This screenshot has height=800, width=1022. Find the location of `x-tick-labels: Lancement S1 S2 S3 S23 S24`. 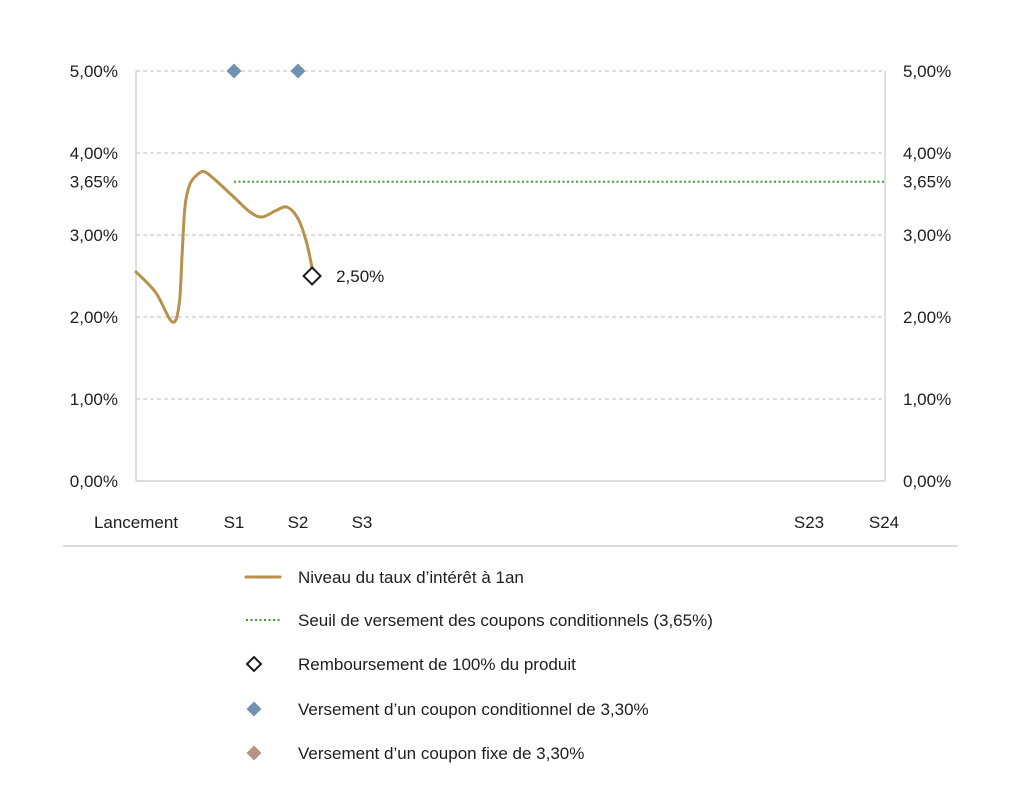

x-tick-labels: Lancement S1 S2 S3 S23 S24 is located at coordinates (496, 522).